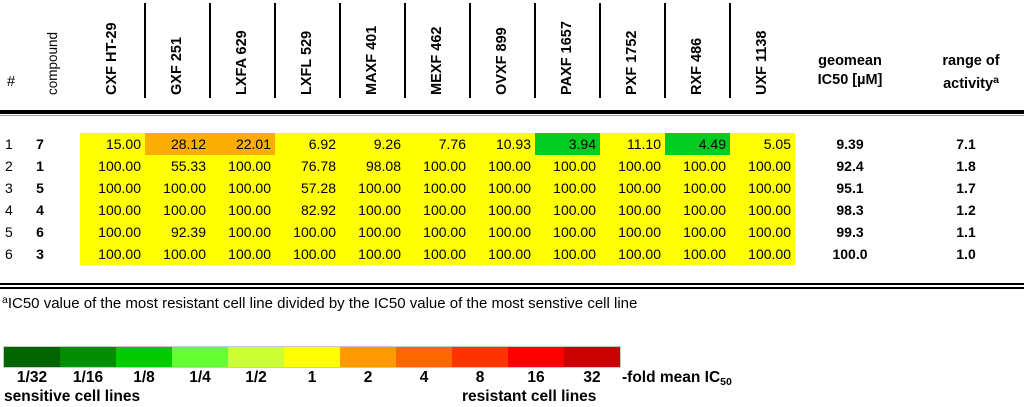 The height and width of the screenshot is (407, 1024). What do you see at coordinates (72, 396) in the screenshot?
I see `sensitive-cell-lines-caption: sensitive cell lines` at bounding box center [72, 396].